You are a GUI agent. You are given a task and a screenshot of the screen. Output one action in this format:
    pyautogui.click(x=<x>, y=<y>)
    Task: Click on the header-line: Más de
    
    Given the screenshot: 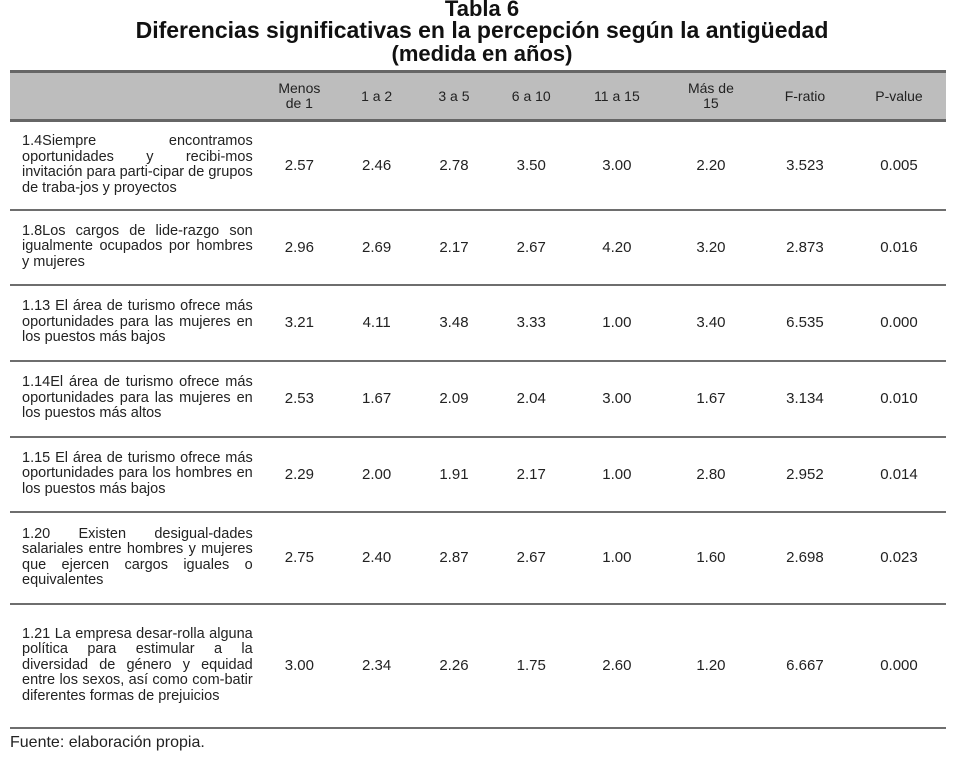 What is the action you would take?
    pyautogui.click(x=710, y=88)
    